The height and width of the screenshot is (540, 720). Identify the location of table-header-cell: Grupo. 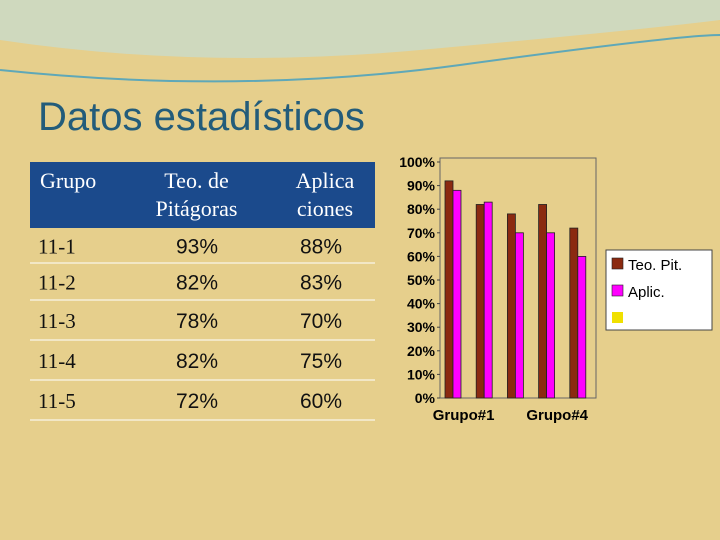
(68, 180).